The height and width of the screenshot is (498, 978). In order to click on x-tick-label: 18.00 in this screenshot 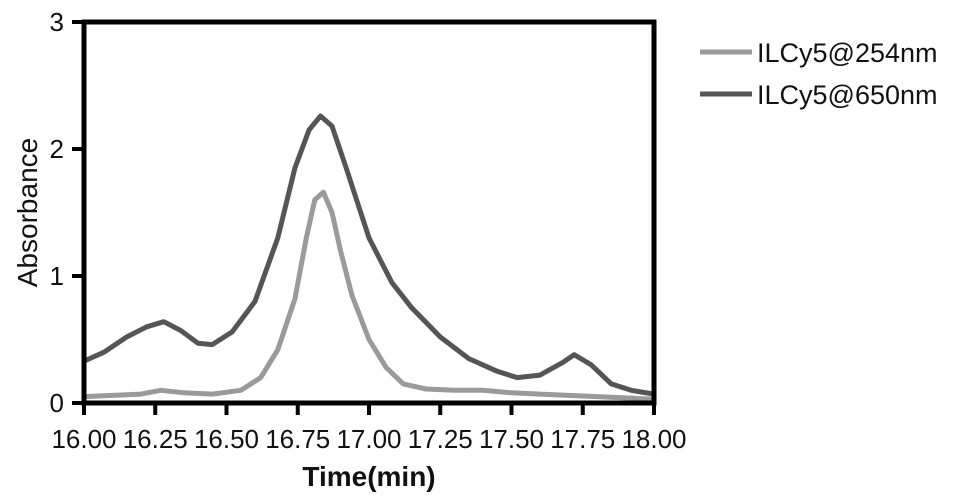, I will do `click(653, 439)`.